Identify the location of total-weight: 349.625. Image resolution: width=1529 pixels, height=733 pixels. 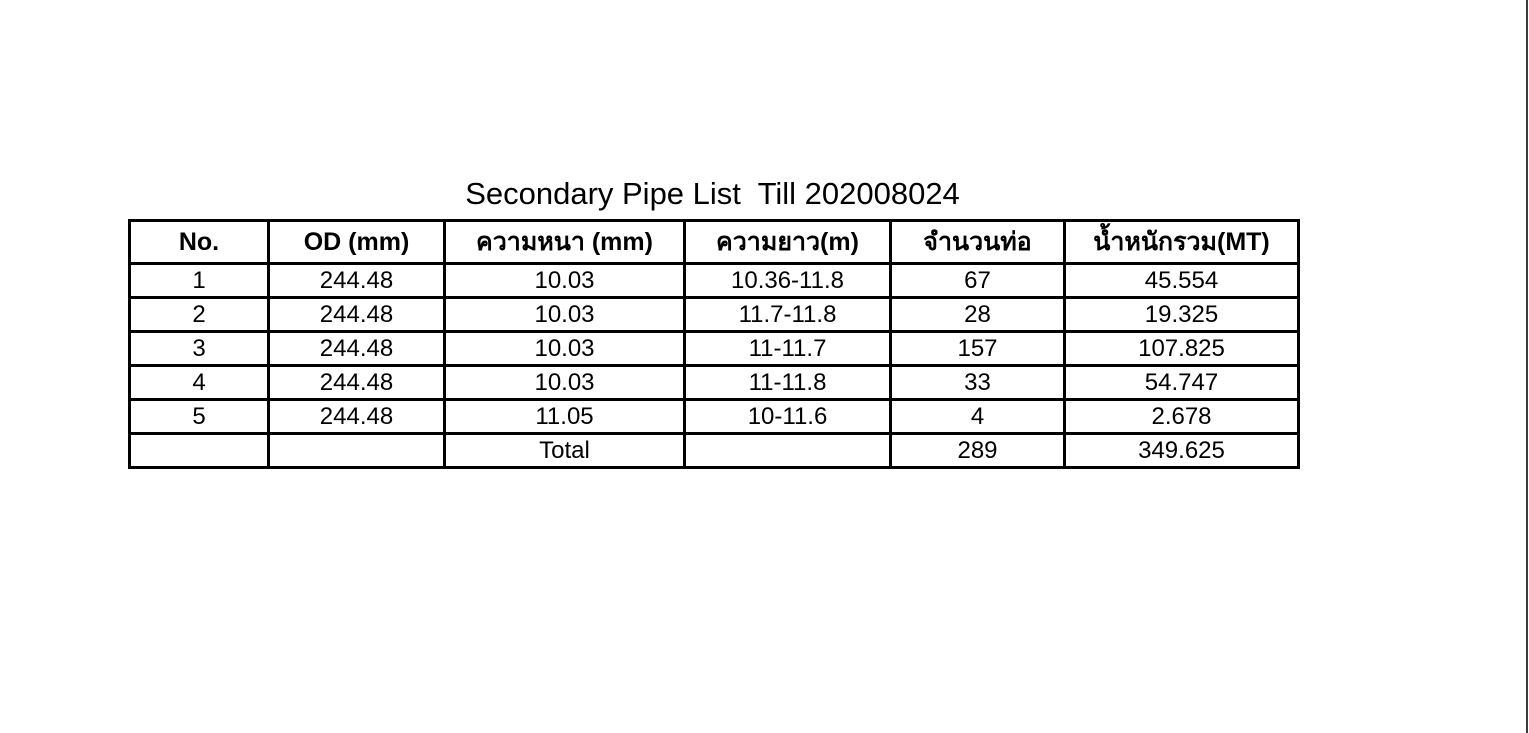
(1181, 450).